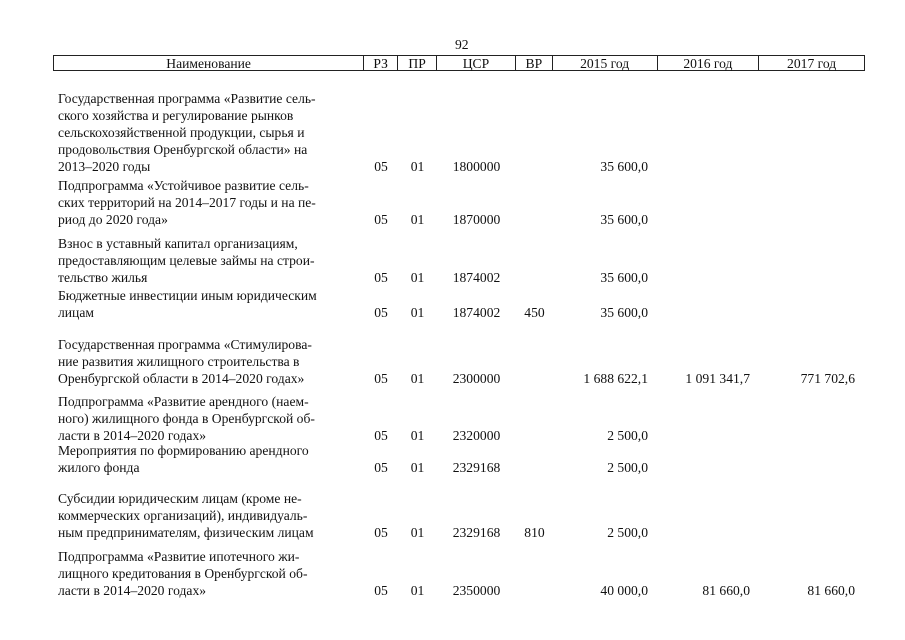 This screenshot has height=640, width=905. Describe the element at coordinates (476, 63) in the screenshot. I see `header-csr: ЦСР` at that location.